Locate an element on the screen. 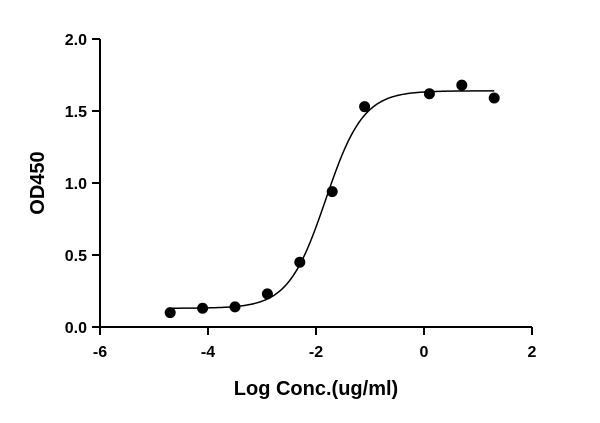 This screenshot has width=600, height=423. y-tick-label: 1.5 is located at coordinates (76, 112).